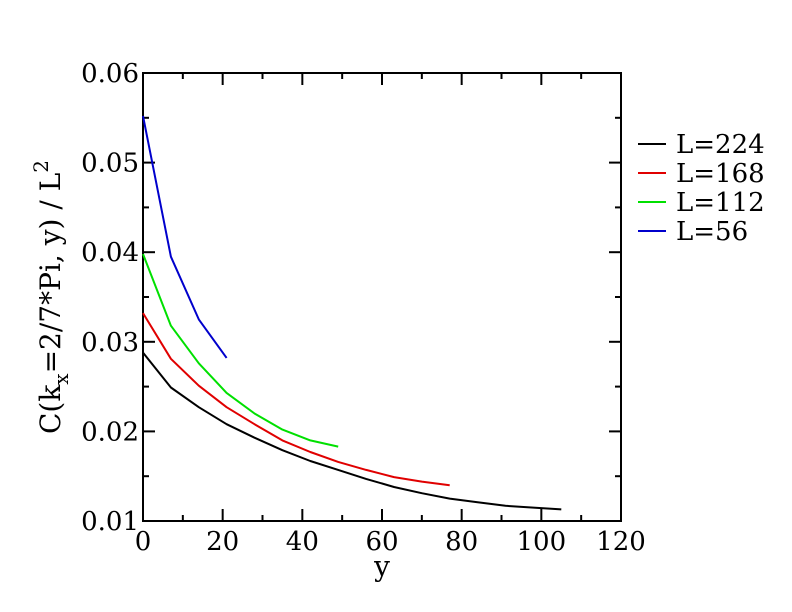 The width and height of the screenshot is (792, 612). I want to click on y-tick-label: 0.06, so click(110, 74).